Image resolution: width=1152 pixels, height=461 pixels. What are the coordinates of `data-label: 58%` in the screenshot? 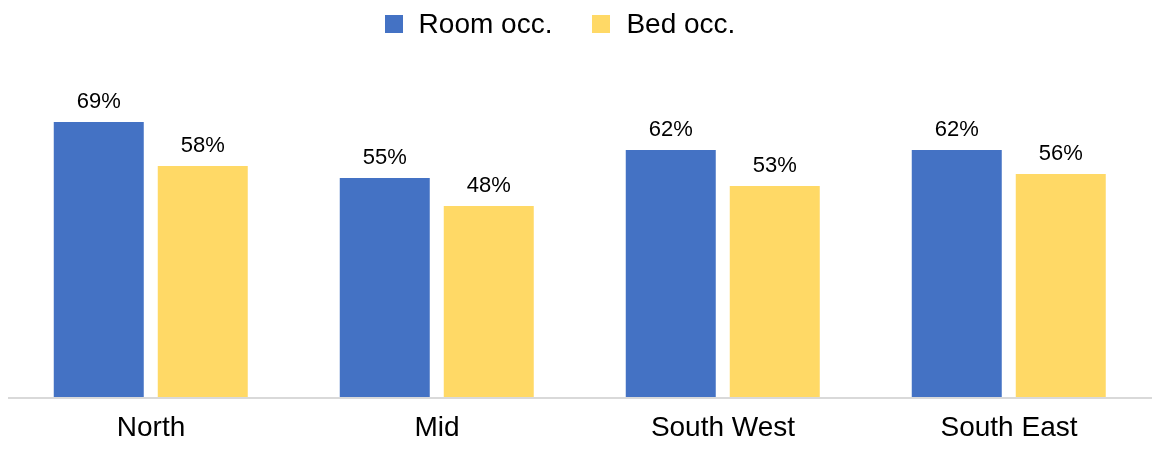 It's located at (202, 144).